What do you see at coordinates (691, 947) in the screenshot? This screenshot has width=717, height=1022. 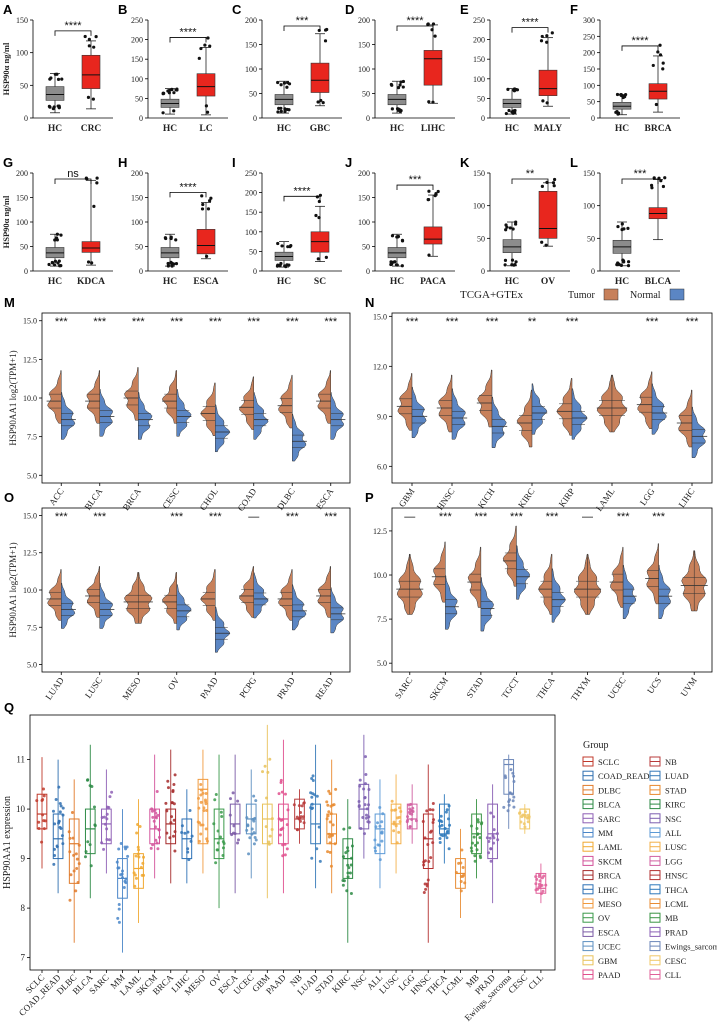 I see `legend-label: Ewings_sarcoma` at bounding box center [691, 947].